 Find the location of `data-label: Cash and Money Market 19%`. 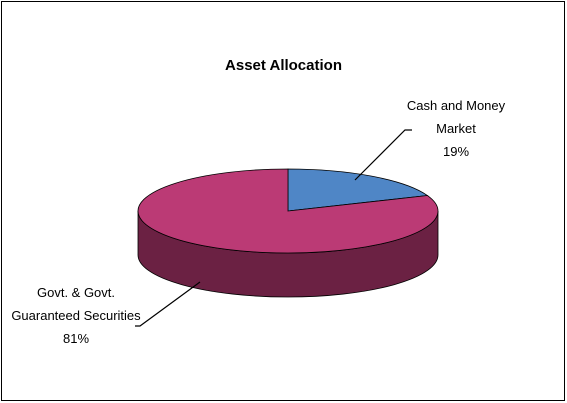

data-label: Cash and Money Market 19% is located at coordinates (456, 128).